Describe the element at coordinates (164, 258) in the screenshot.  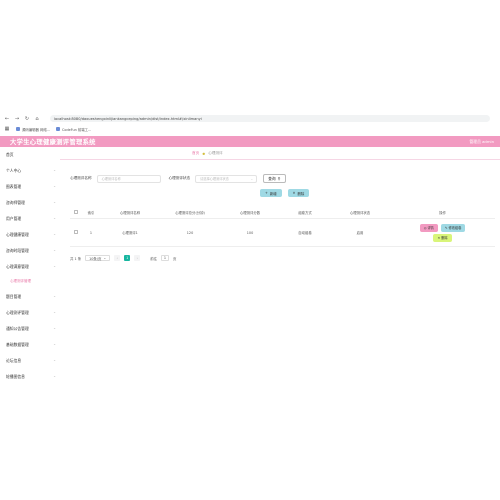
I see `goto-page-input: 1` at that location.